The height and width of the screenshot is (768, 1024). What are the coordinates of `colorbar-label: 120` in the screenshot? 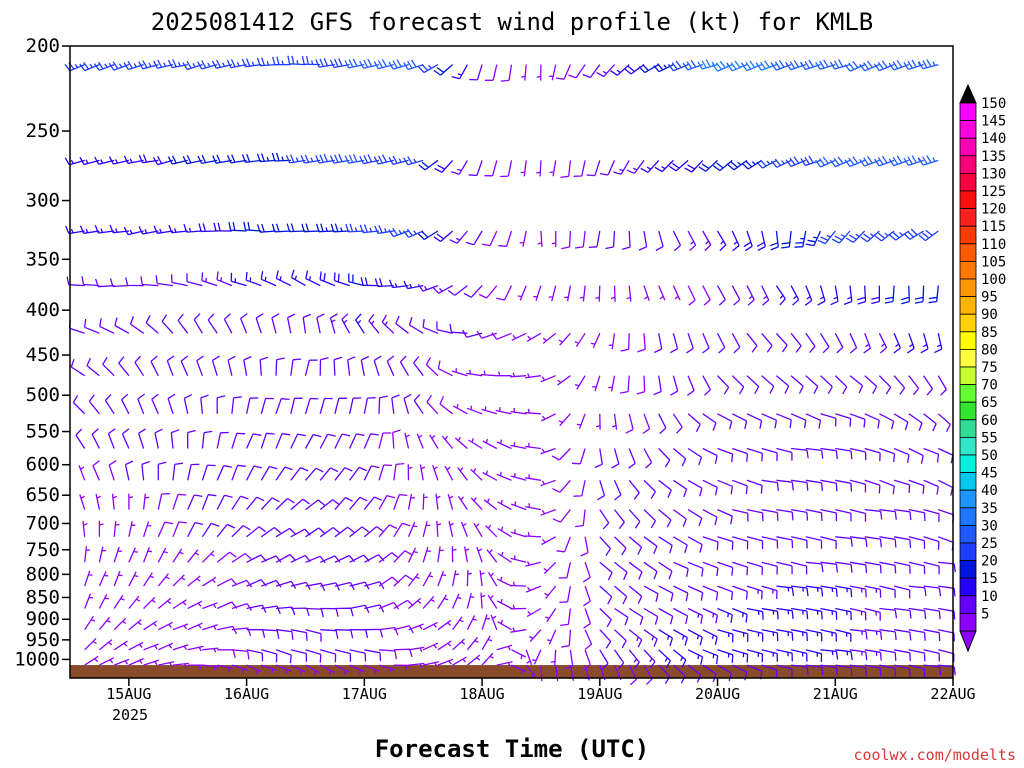 It's located at (993, 210).